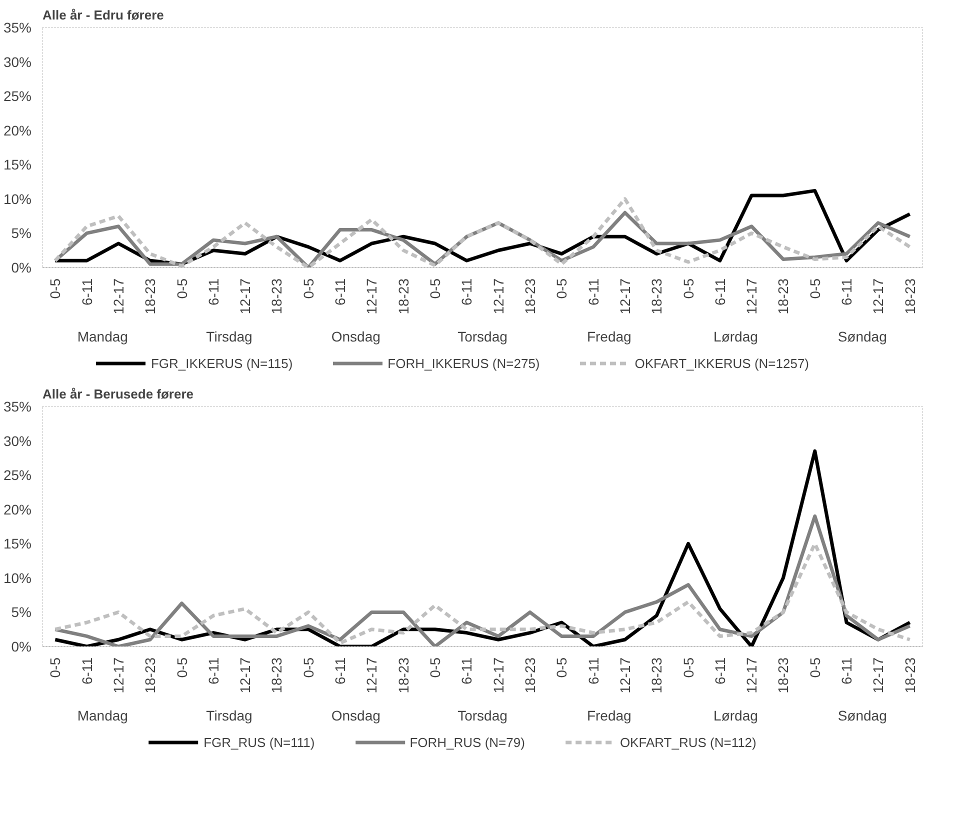 The height and width of the screenshot is (838, 966). Describe the element at coordinates (467, 742) in the screenshot. I see `legend-label: FORH_RUS (N=79)` at that location.